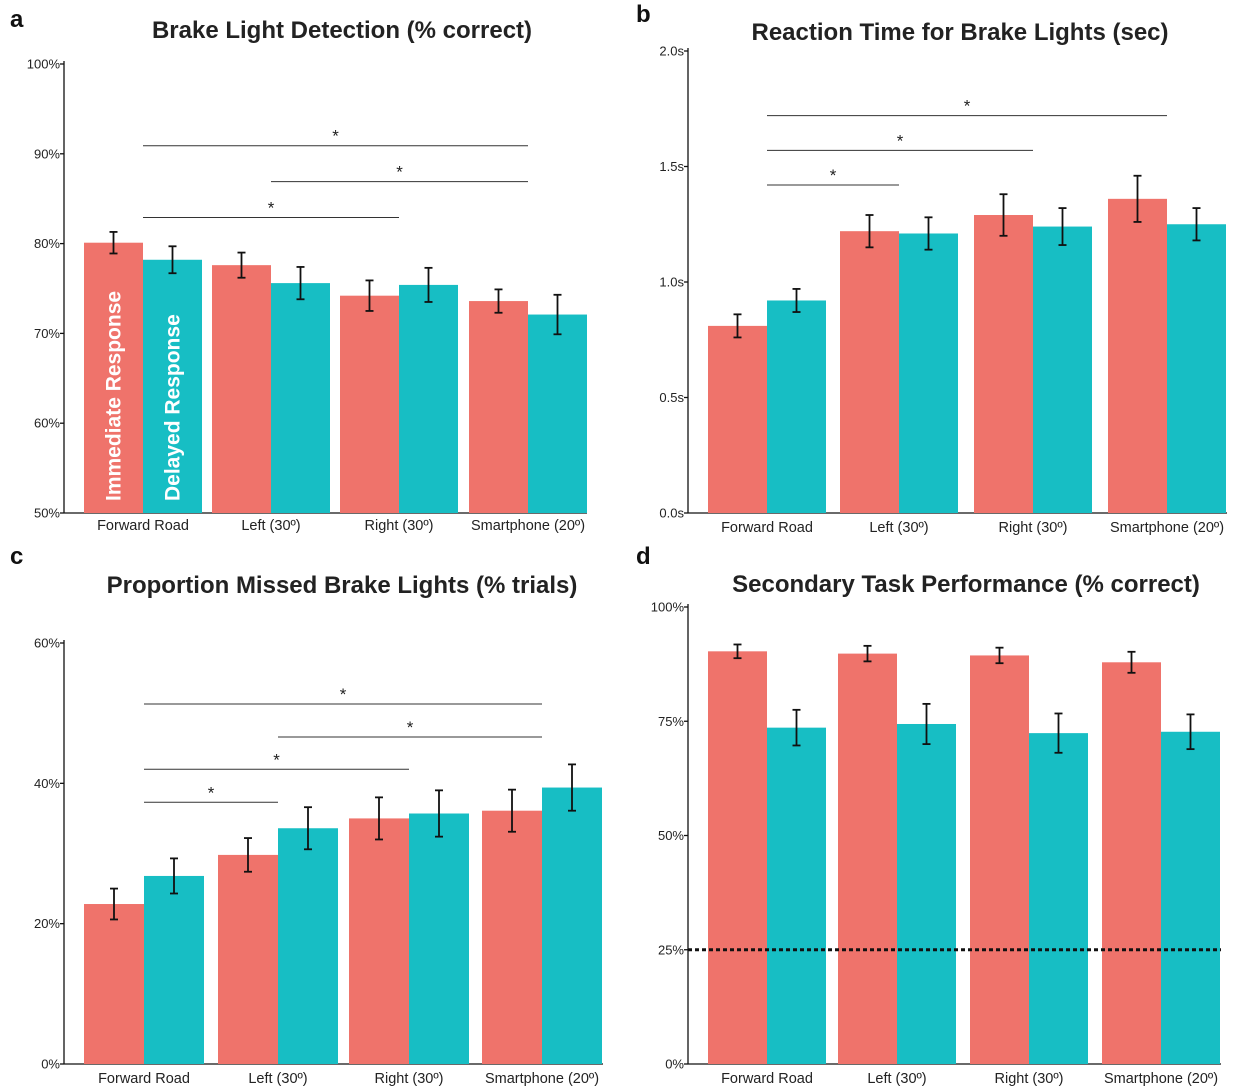  What do you see at coordinates (643, 556) in the screenshot?
I see `panel-letter: d` at bounding box center [643, 556].